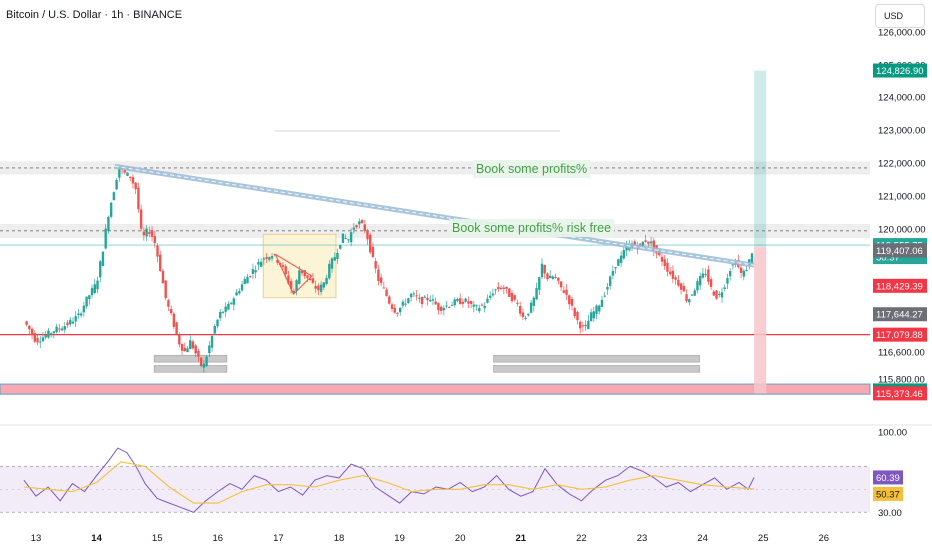  I want to click on date-tick-label: 18, so click(339, 538).